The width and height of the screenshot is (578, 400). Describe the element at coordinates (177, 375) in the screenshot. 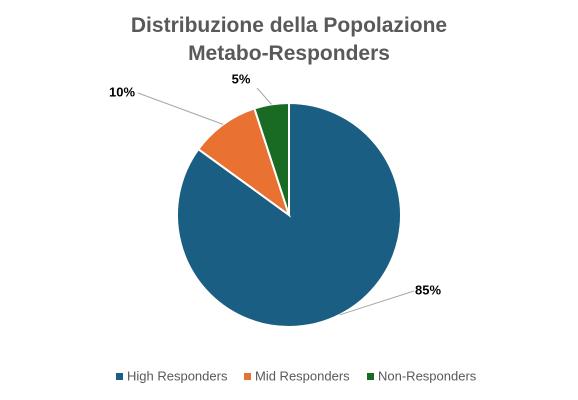

I see `legend-label: High Responders` at that location.